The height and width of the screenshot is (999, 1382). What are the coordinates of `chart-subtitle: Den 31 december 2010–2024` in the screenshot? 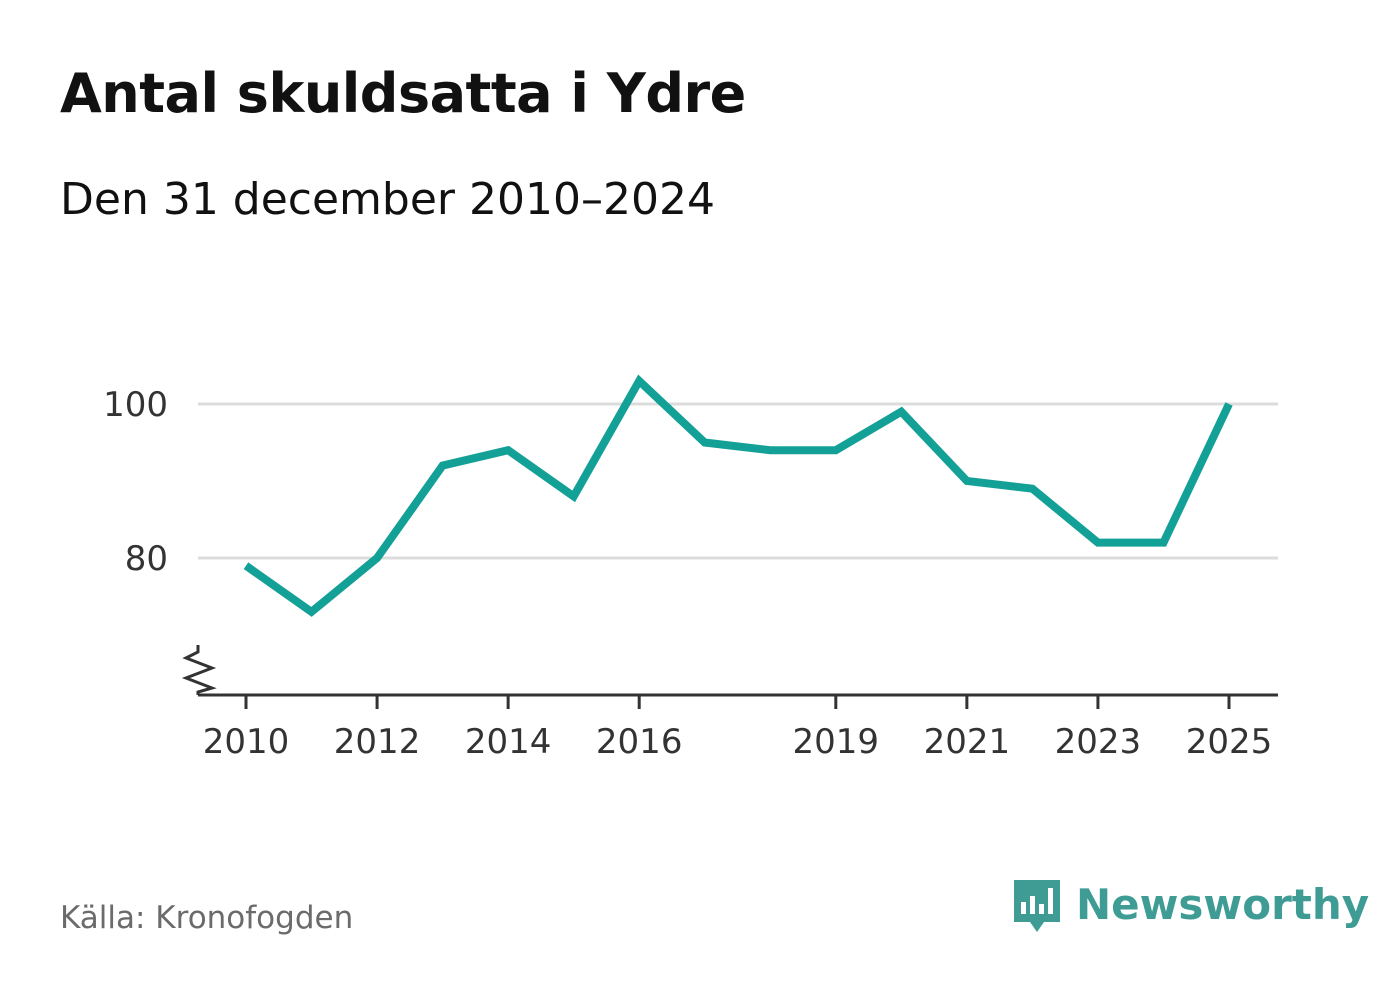 It's located at (387, 199).